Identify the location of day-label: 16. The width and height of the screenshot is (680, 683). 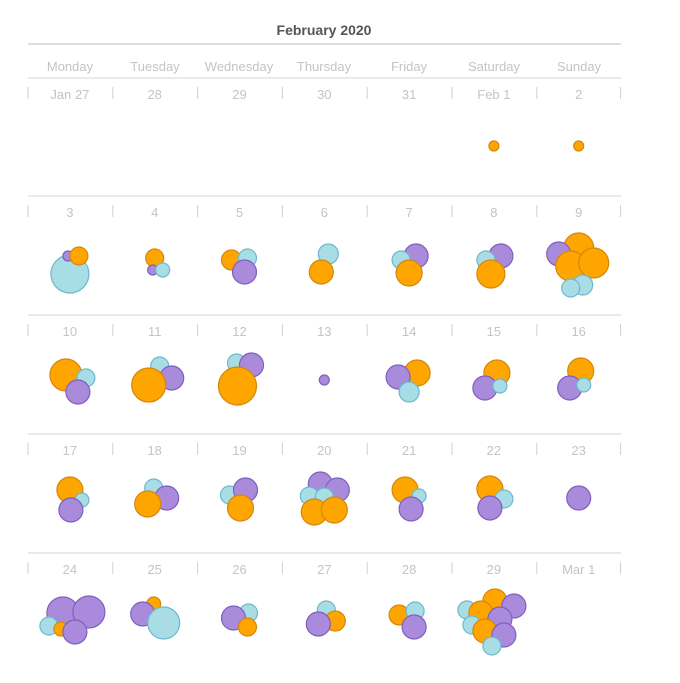
(578, 331).